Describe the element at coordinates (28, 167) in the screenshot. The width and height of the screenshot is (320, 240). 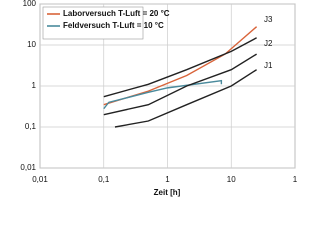
I see `y-tick-label: 0,01` at that location.